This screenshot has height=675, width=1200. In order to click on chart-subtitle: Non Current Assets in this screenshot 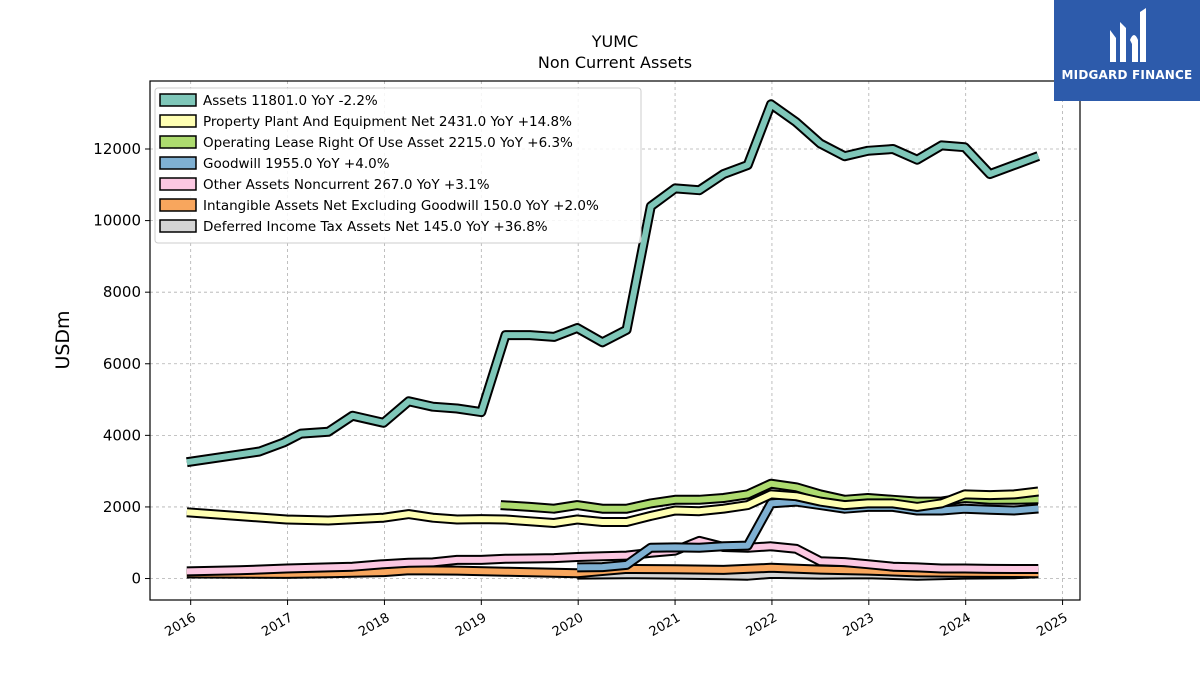, I will do `click(615, 62)`.